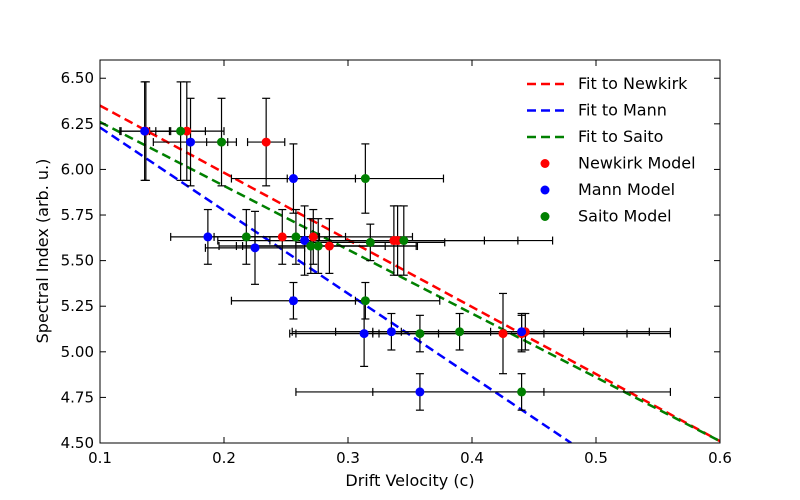  I want to click on legend-label: Newkirk Model, so click(637, 163).